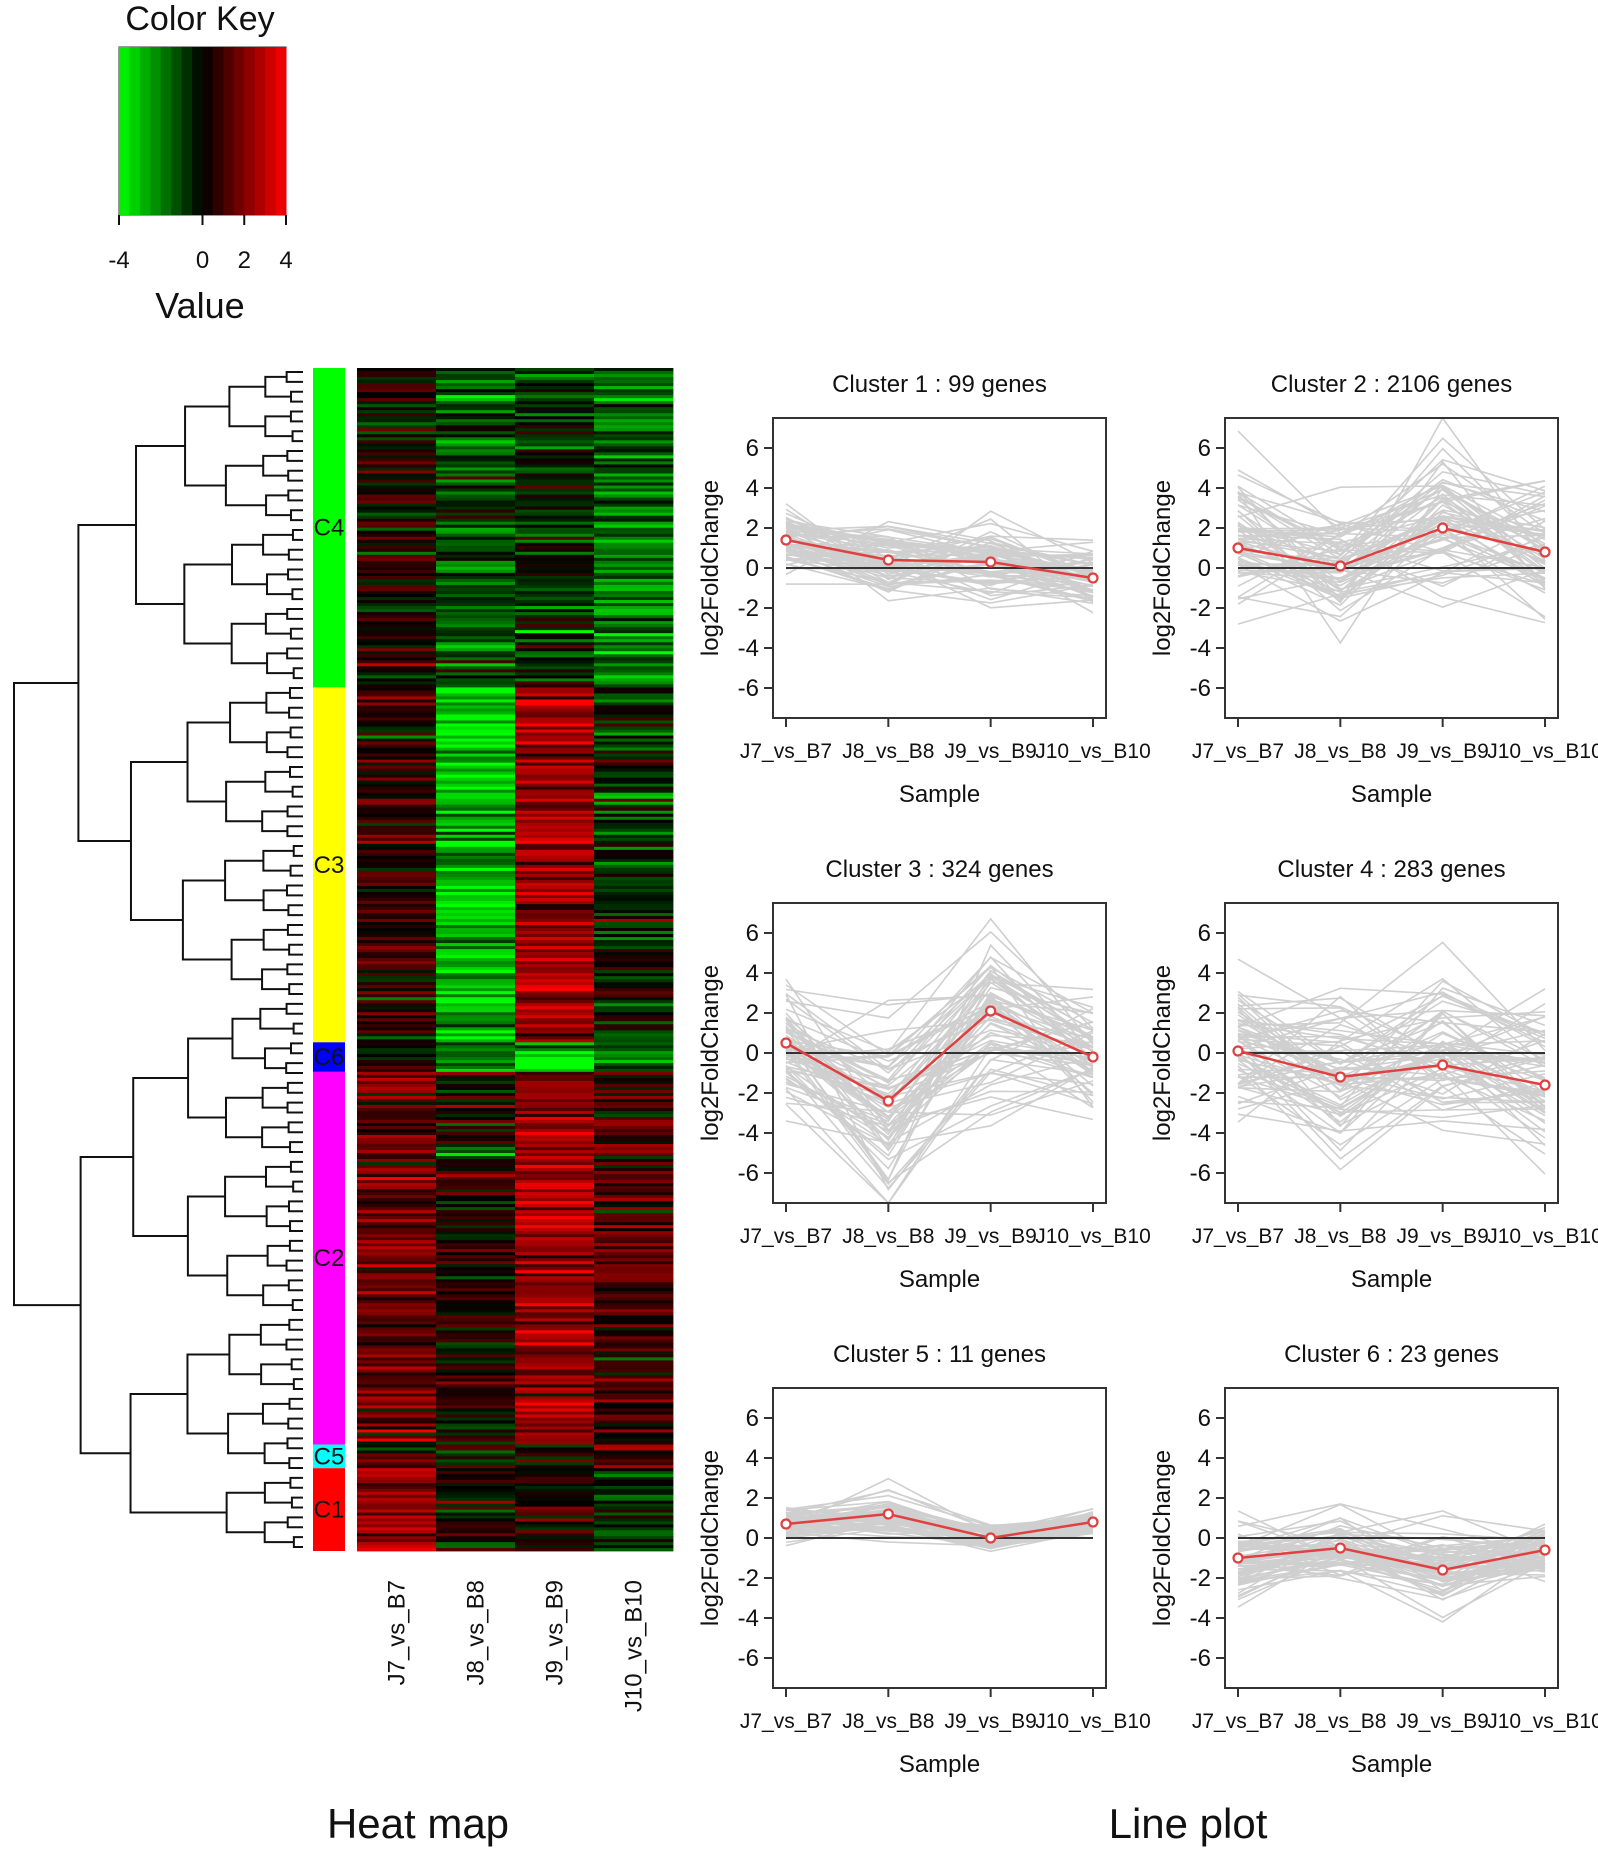 Image resolution: width=1598 pixels, height=1852 pixels. I want to click on y-tick-label: 2, so click(752, 528).